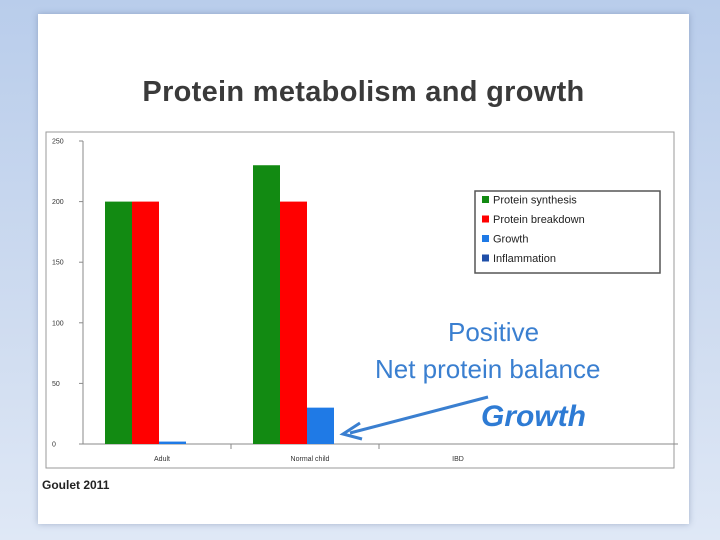 The height and width of the screenshot is (540, 720). What do you see at coordinates (363, 92) in the screenshot?
I see `slide-title: Protein metabolism and growth` at bounding box center [363, 92].